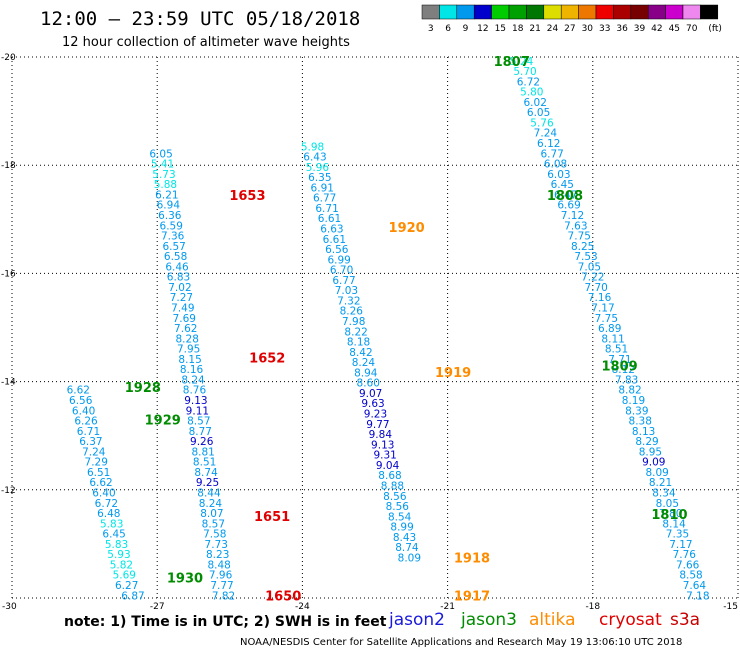 The width and height of the screenshot is (740, 650). I want to click on wave-height-value: 5.98, so click(312, 147).